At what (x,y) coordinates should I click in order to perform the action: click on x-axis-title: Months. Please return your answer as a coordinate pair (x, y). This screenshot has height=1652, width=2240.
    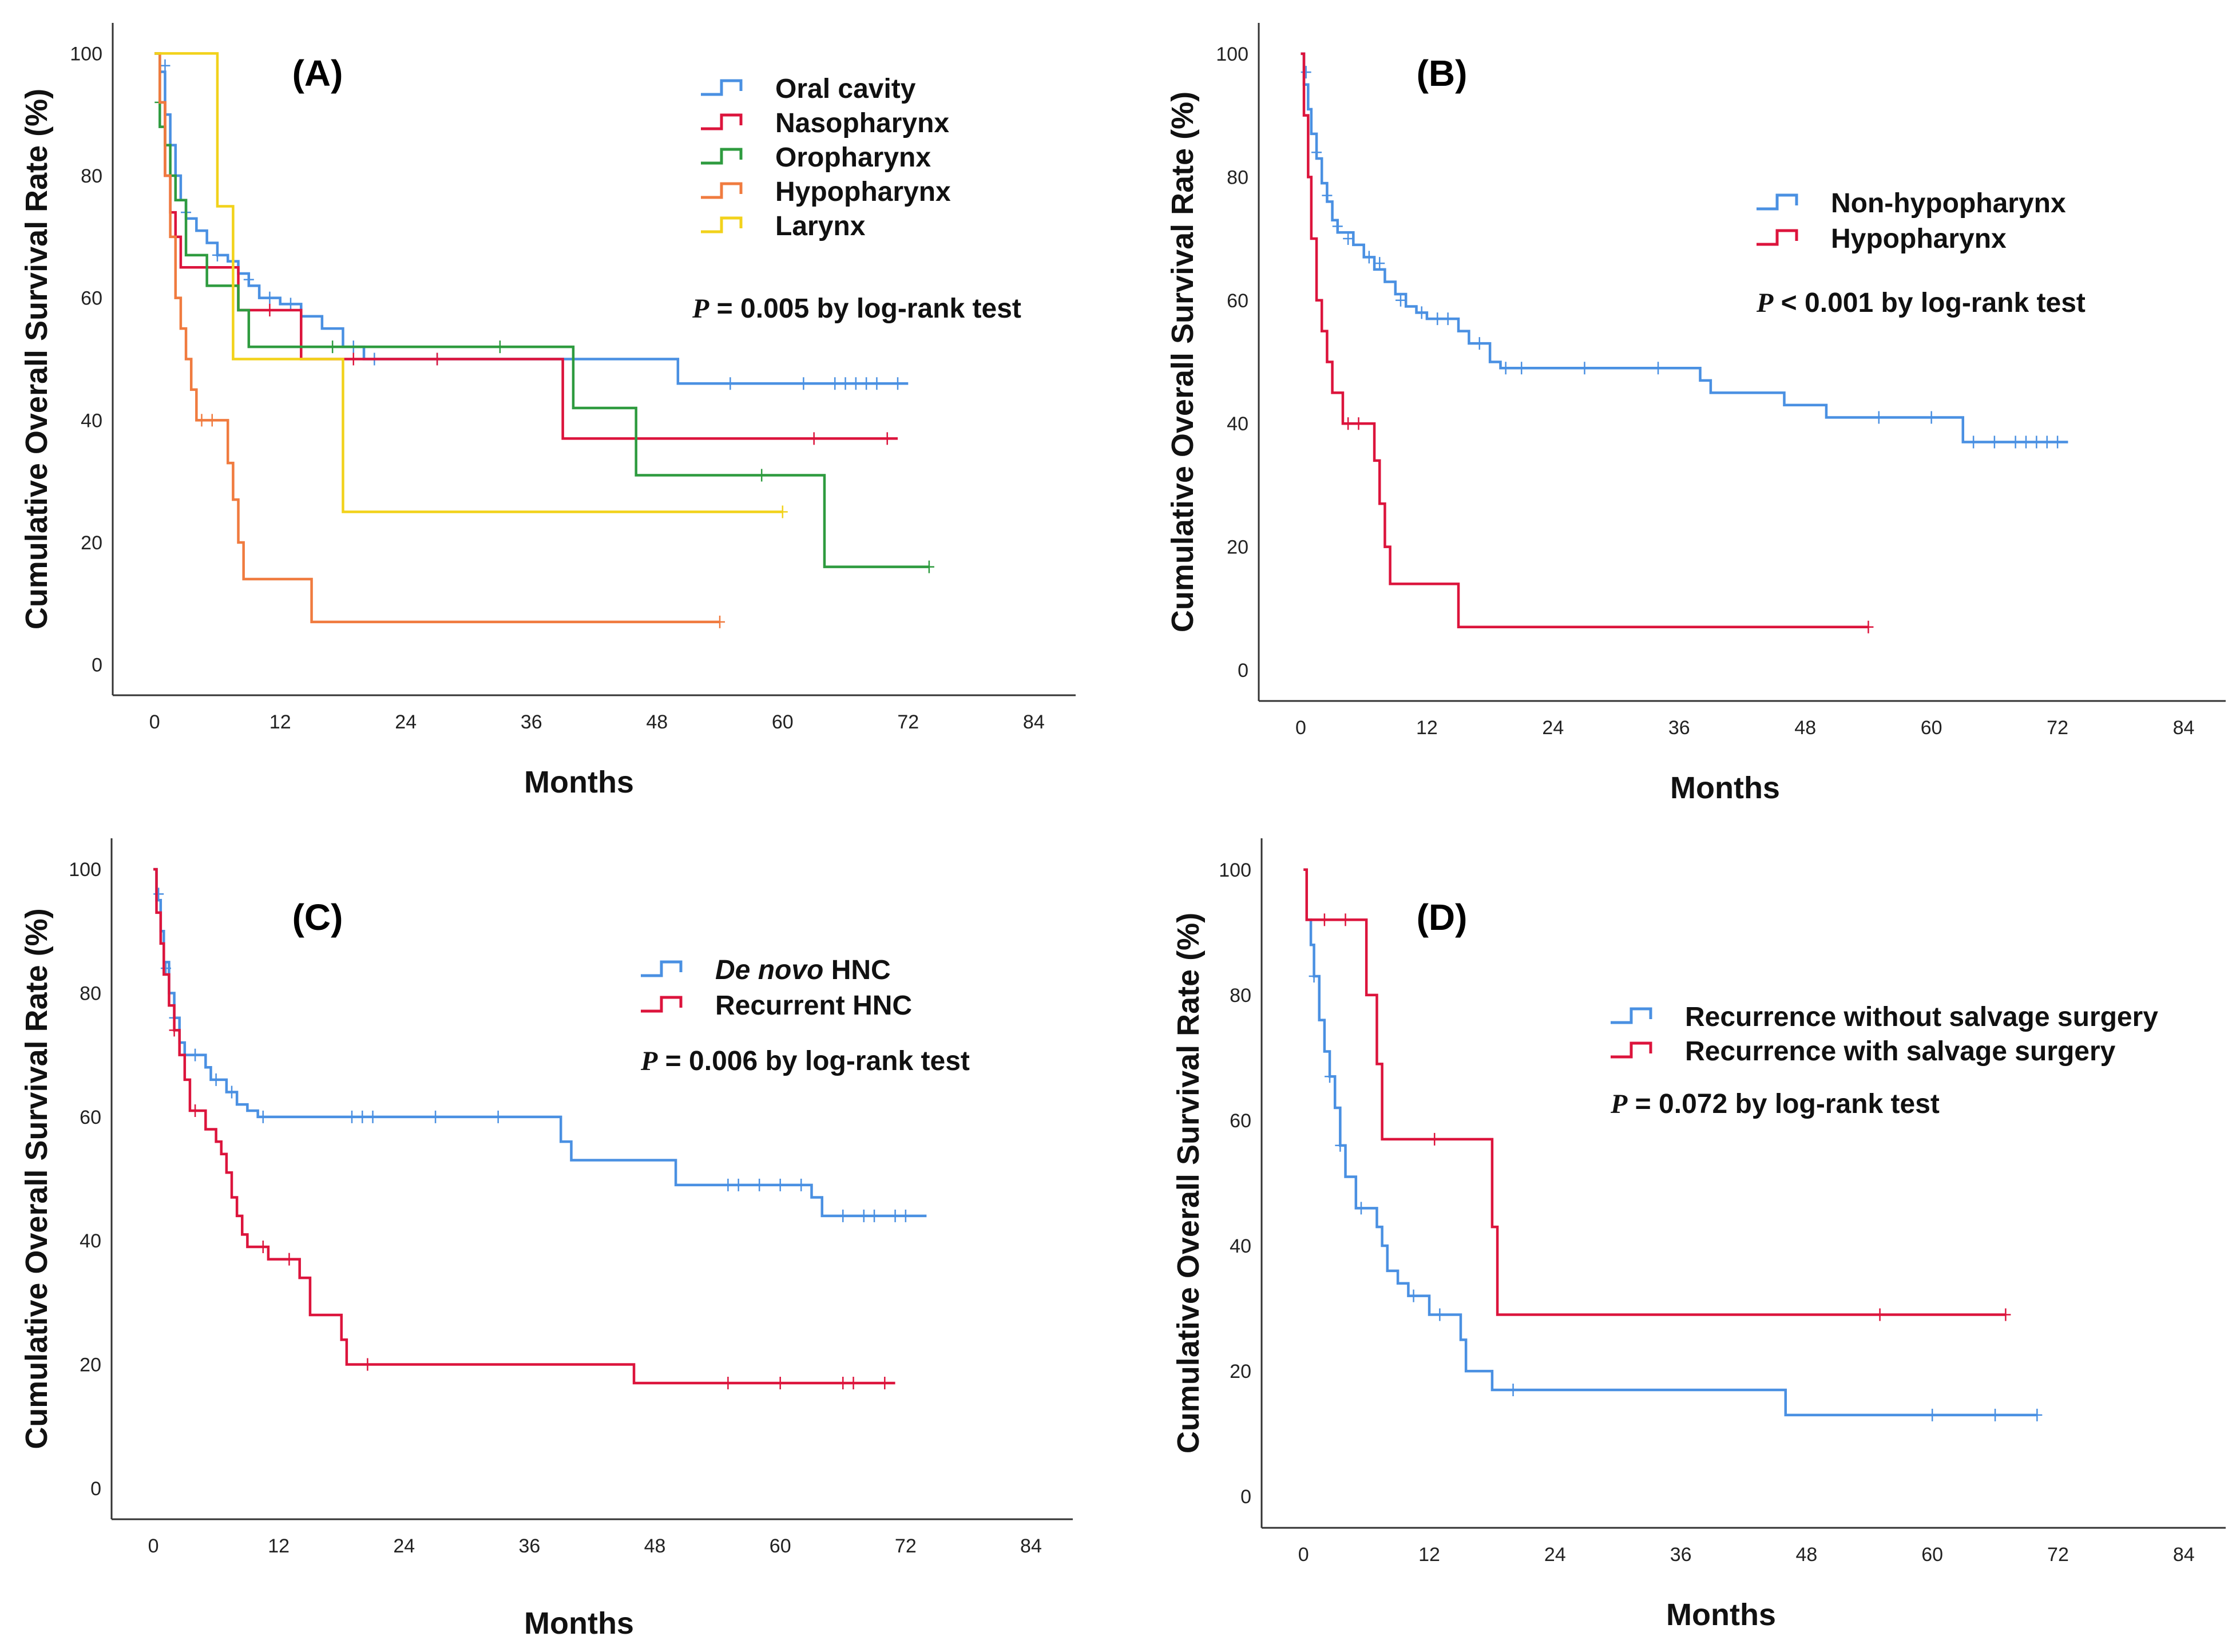
    Looking at the image, I should click on (1725, 788).